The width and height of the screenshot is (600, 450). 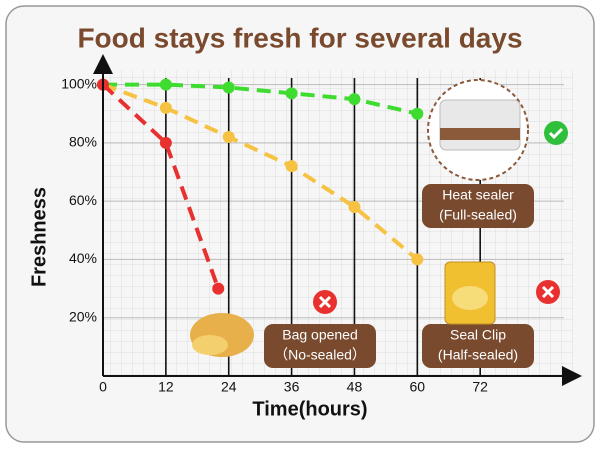 What do you see at coordinates (478, 355) in the screenshot?
I see `series-note: (Half-sealed)` at bounding box center [478, 355].